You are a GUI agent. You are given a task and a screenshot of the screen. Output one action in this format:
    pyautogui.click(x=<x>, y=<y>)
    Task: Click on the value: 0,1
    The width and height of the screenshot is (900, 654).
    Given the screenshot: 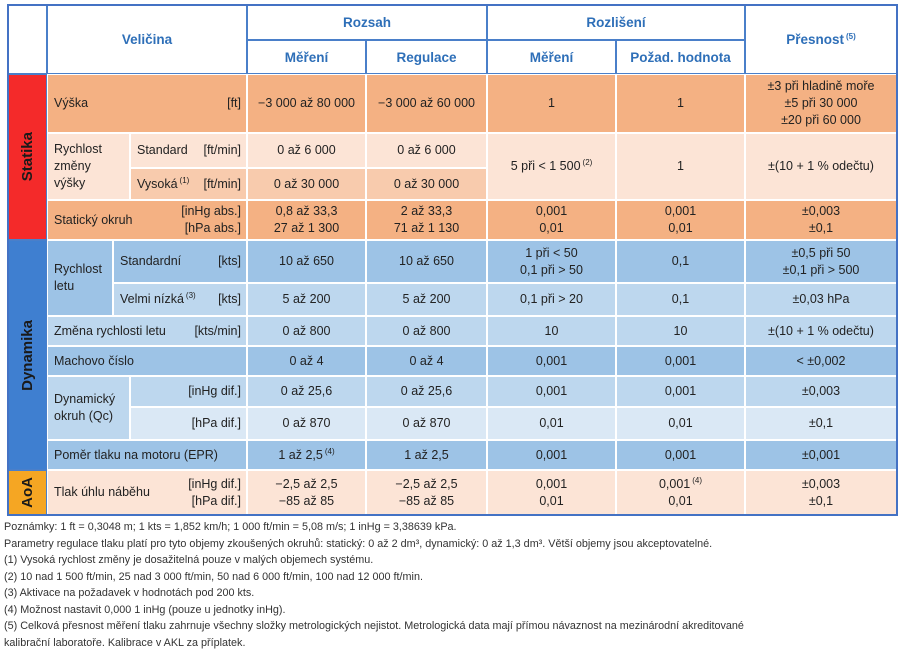 What is the action you would take?
    pyautogui.click(x=680, y=299)
    